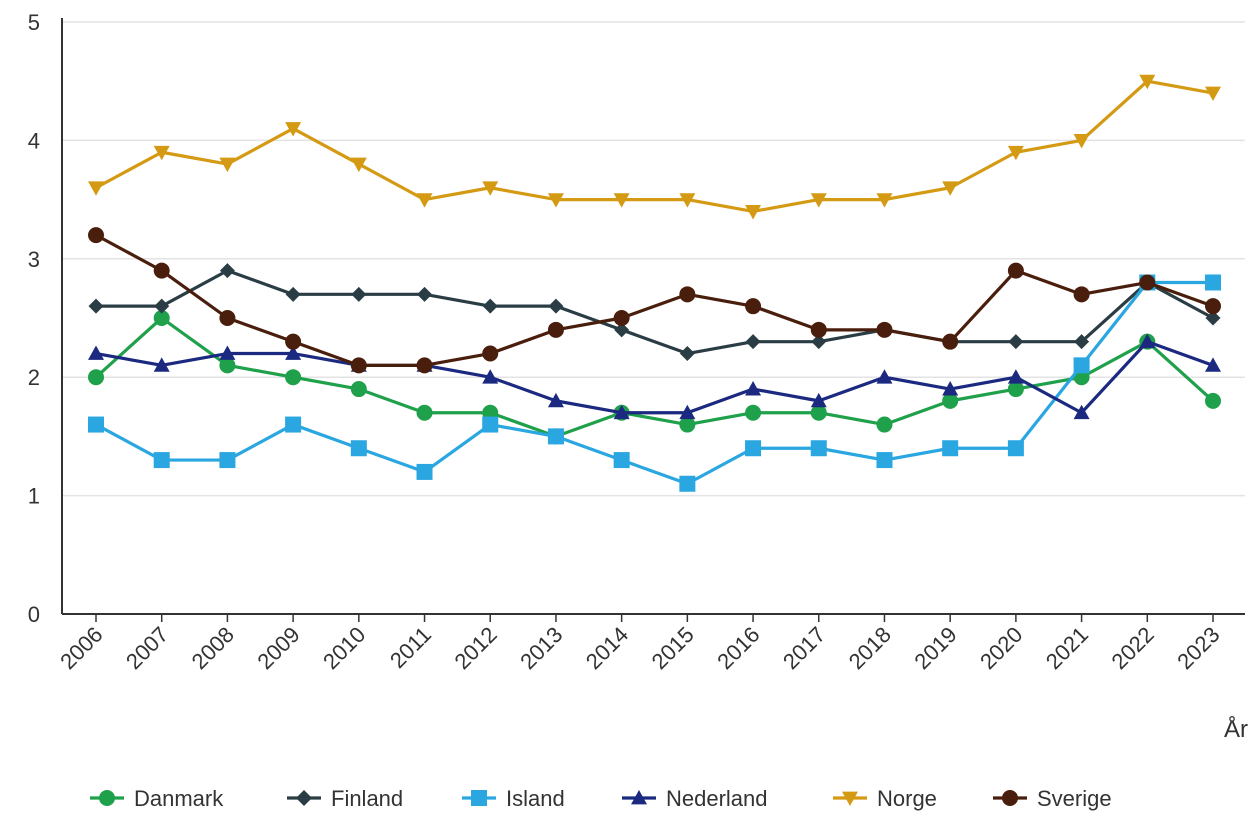  Describe the element at coordinates (161, 460) in the screenshot. I see `data-point-island-2007` at that location.